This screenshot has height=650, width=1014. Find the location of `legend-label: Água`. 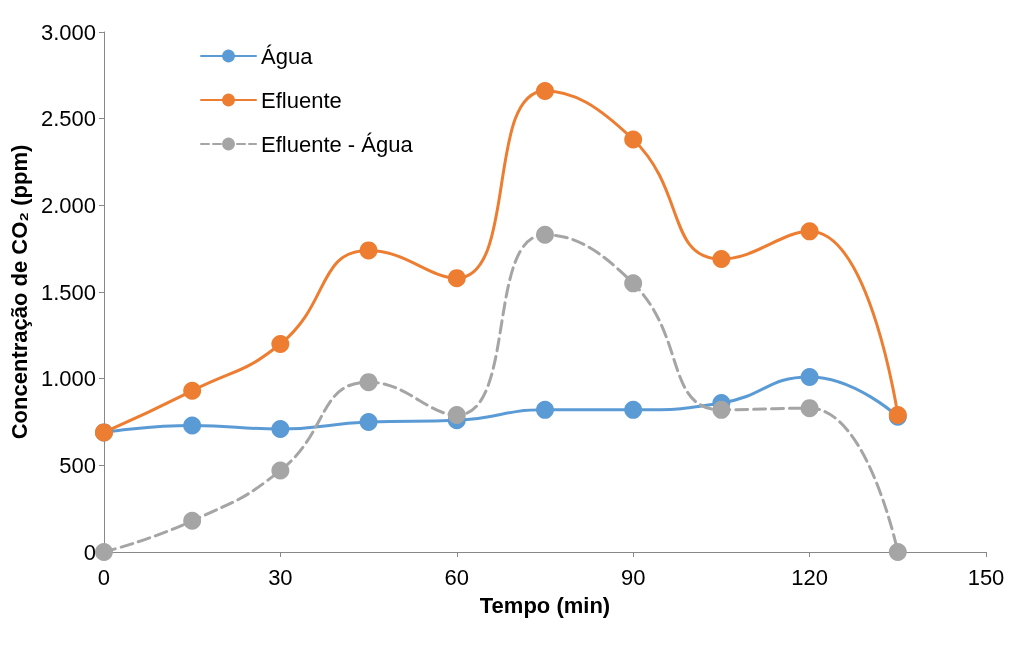

legend-label: Água is located at coordinates (287, 56).